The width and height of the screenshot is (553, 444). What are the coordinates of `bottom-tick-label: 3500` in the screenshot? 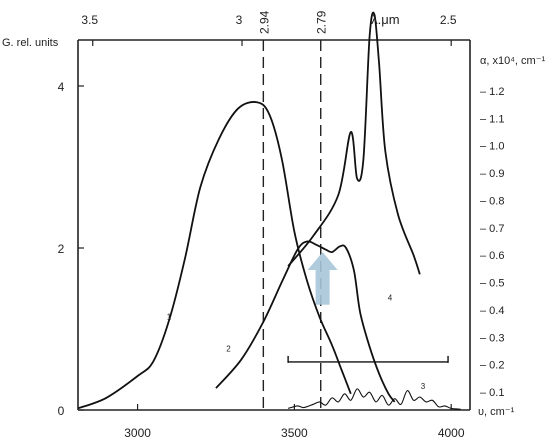 It's located at (294, 433).